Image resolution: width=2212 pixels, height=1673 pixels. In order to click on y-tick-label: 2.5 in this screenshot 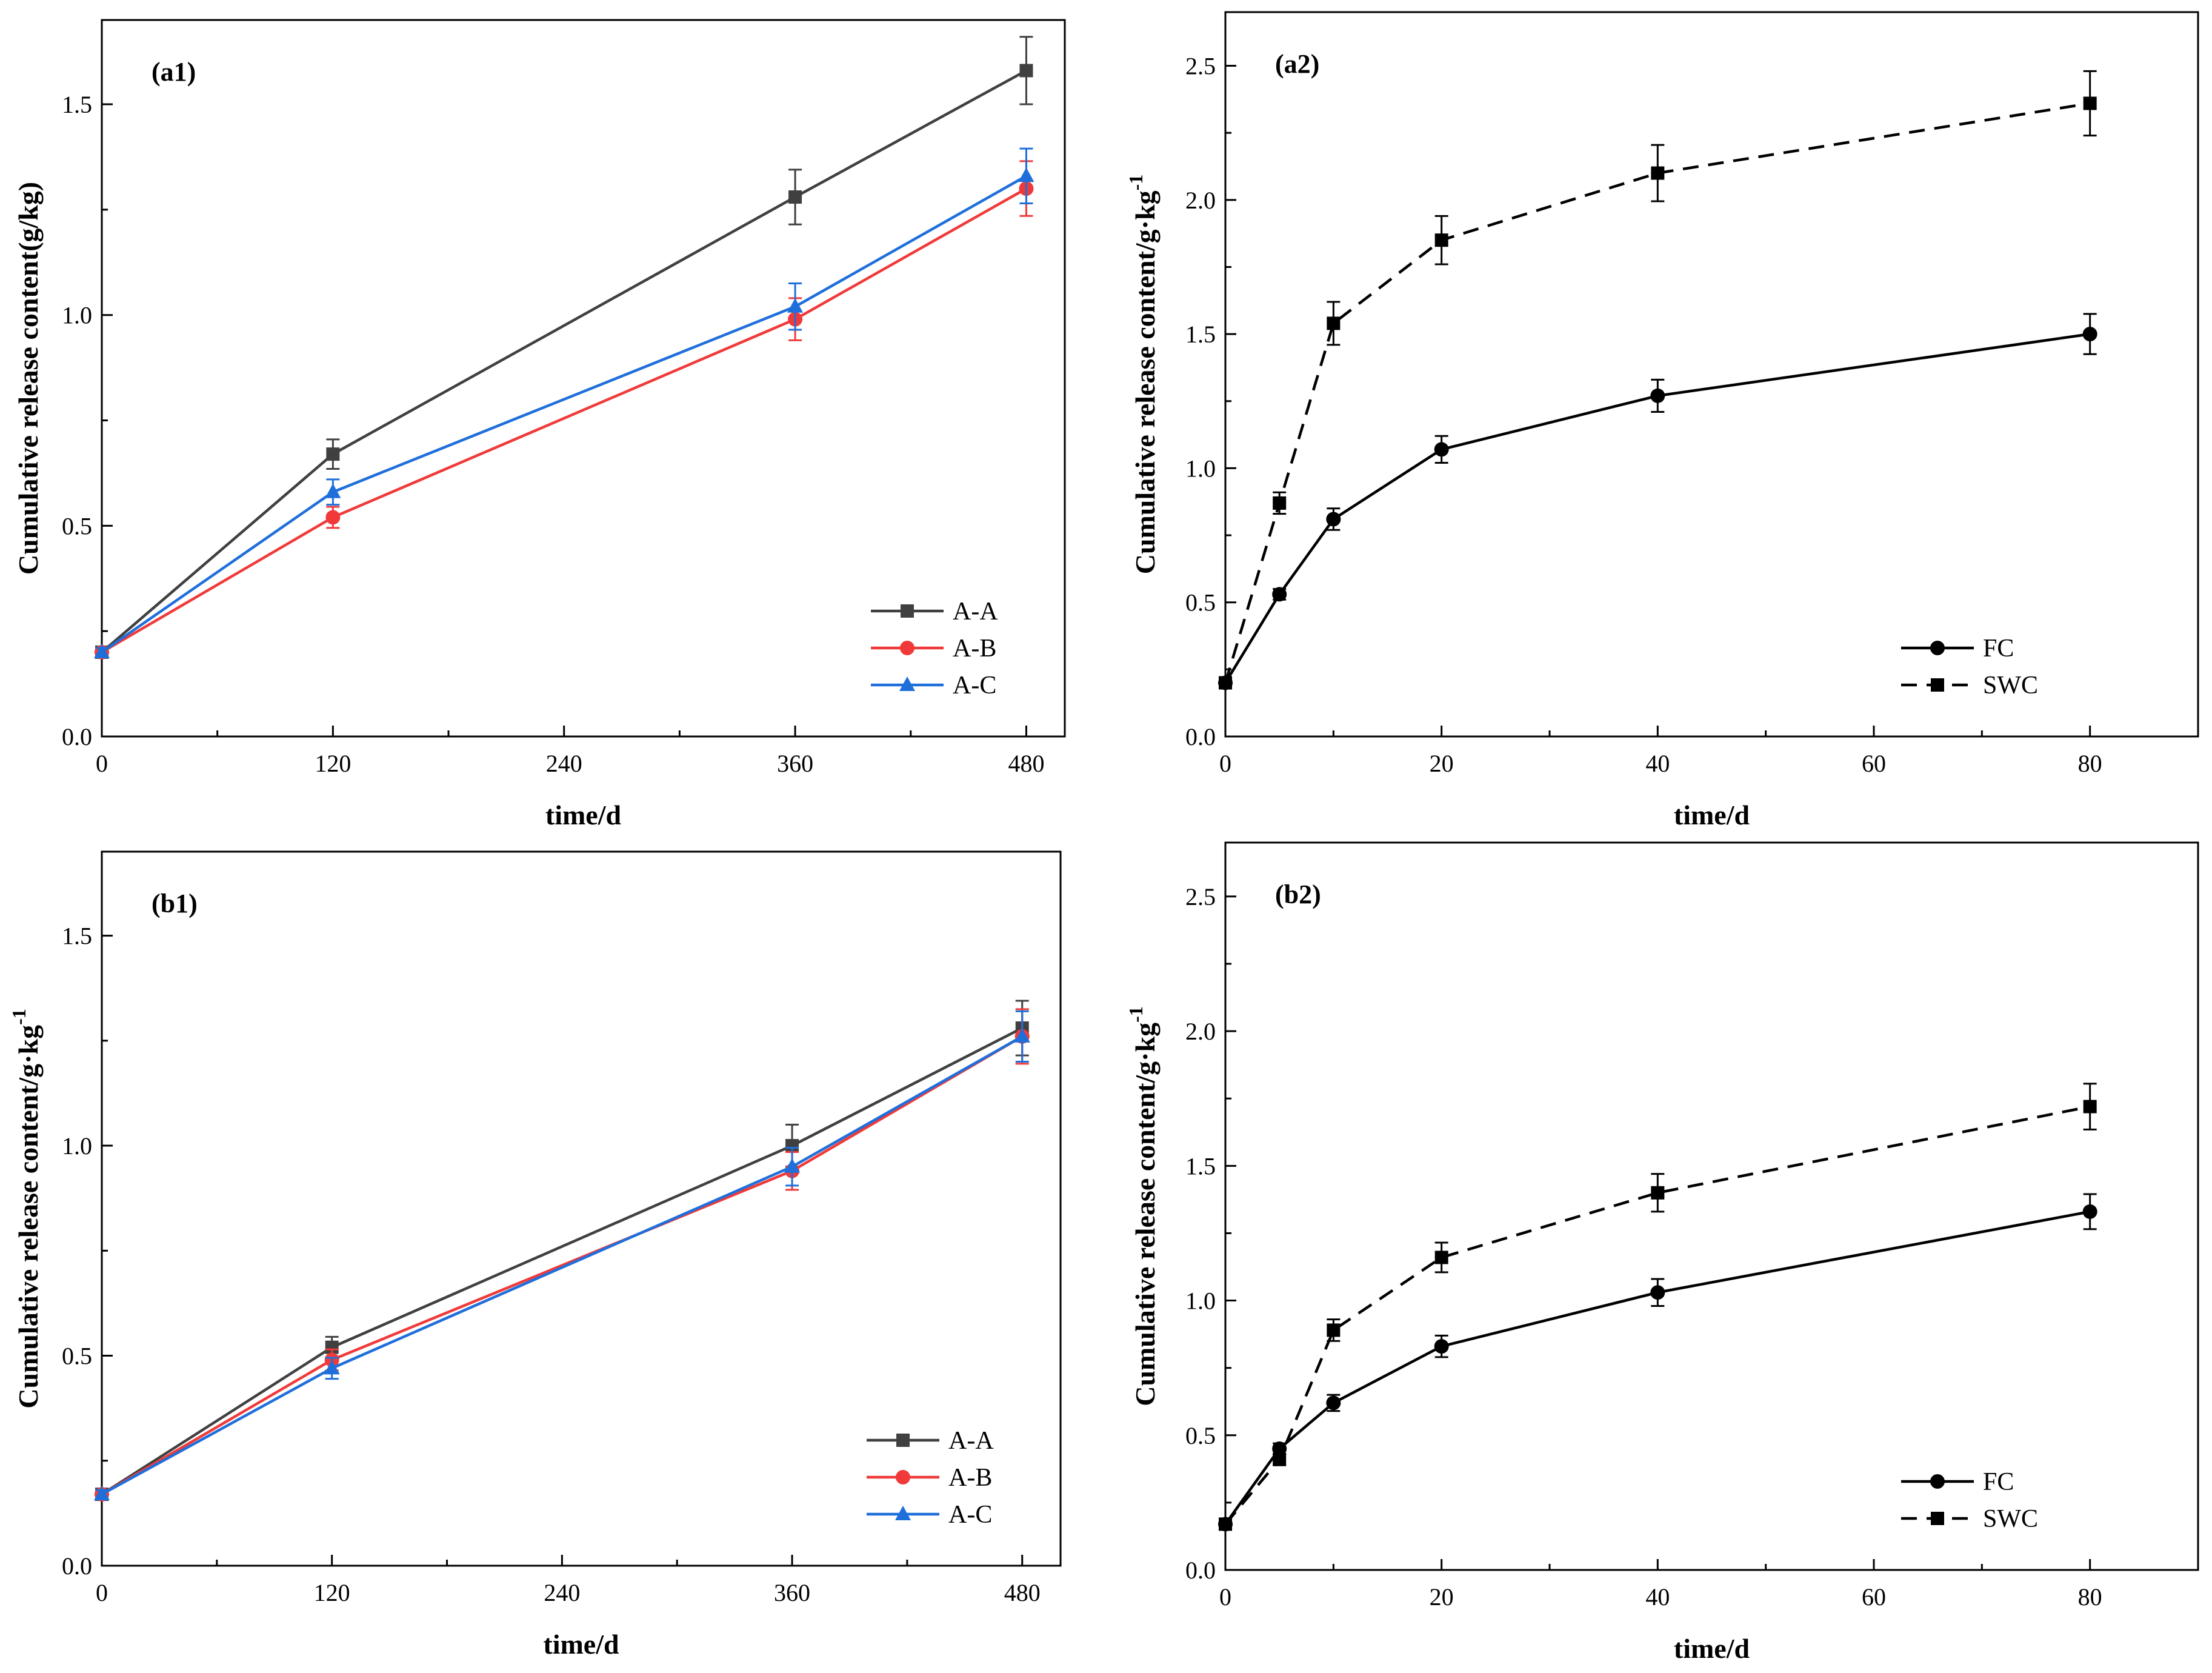, I will do `click(1200, 896)`.